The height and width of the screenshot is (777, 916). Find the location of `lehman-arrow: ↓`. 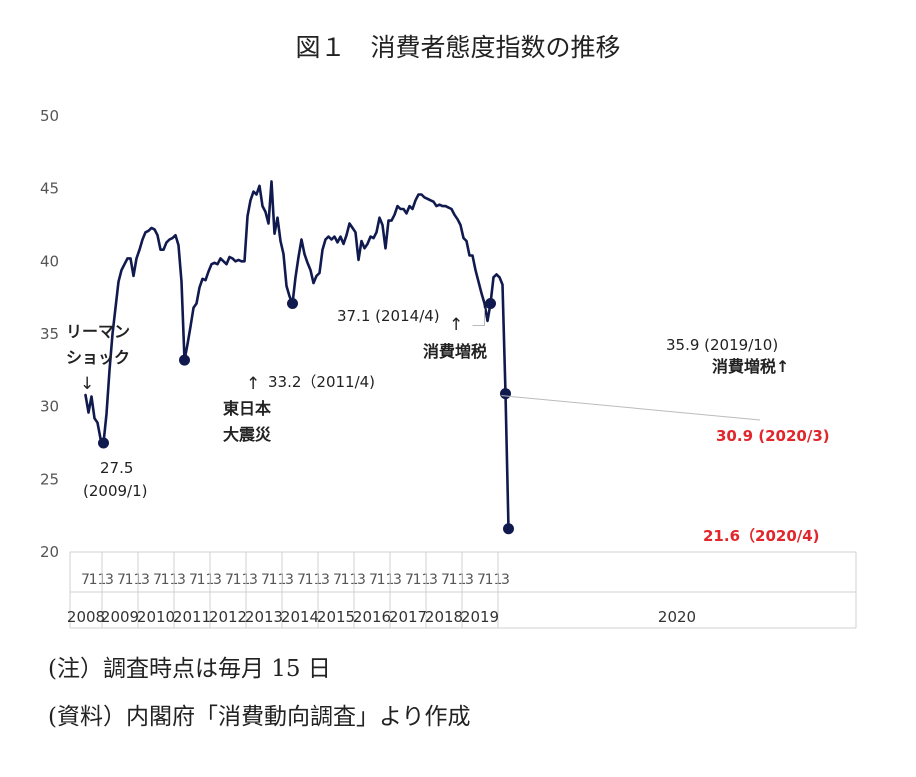

lehman-arrow: ↓ is located at coordinates (87, 384).